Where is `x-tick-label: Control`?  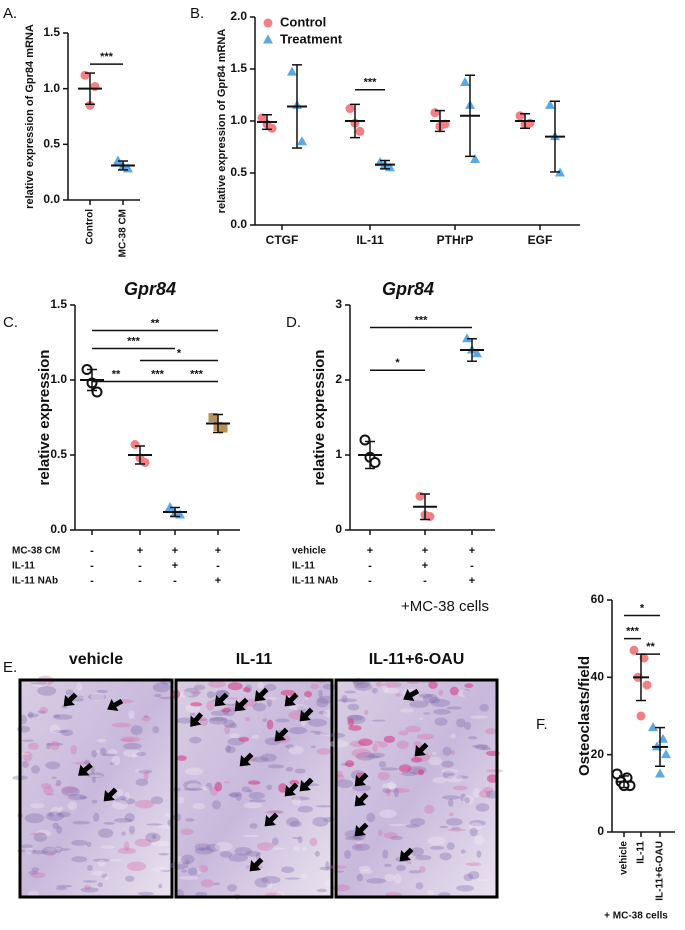 x-tick-label: Control is located at coordinates (90, 227).